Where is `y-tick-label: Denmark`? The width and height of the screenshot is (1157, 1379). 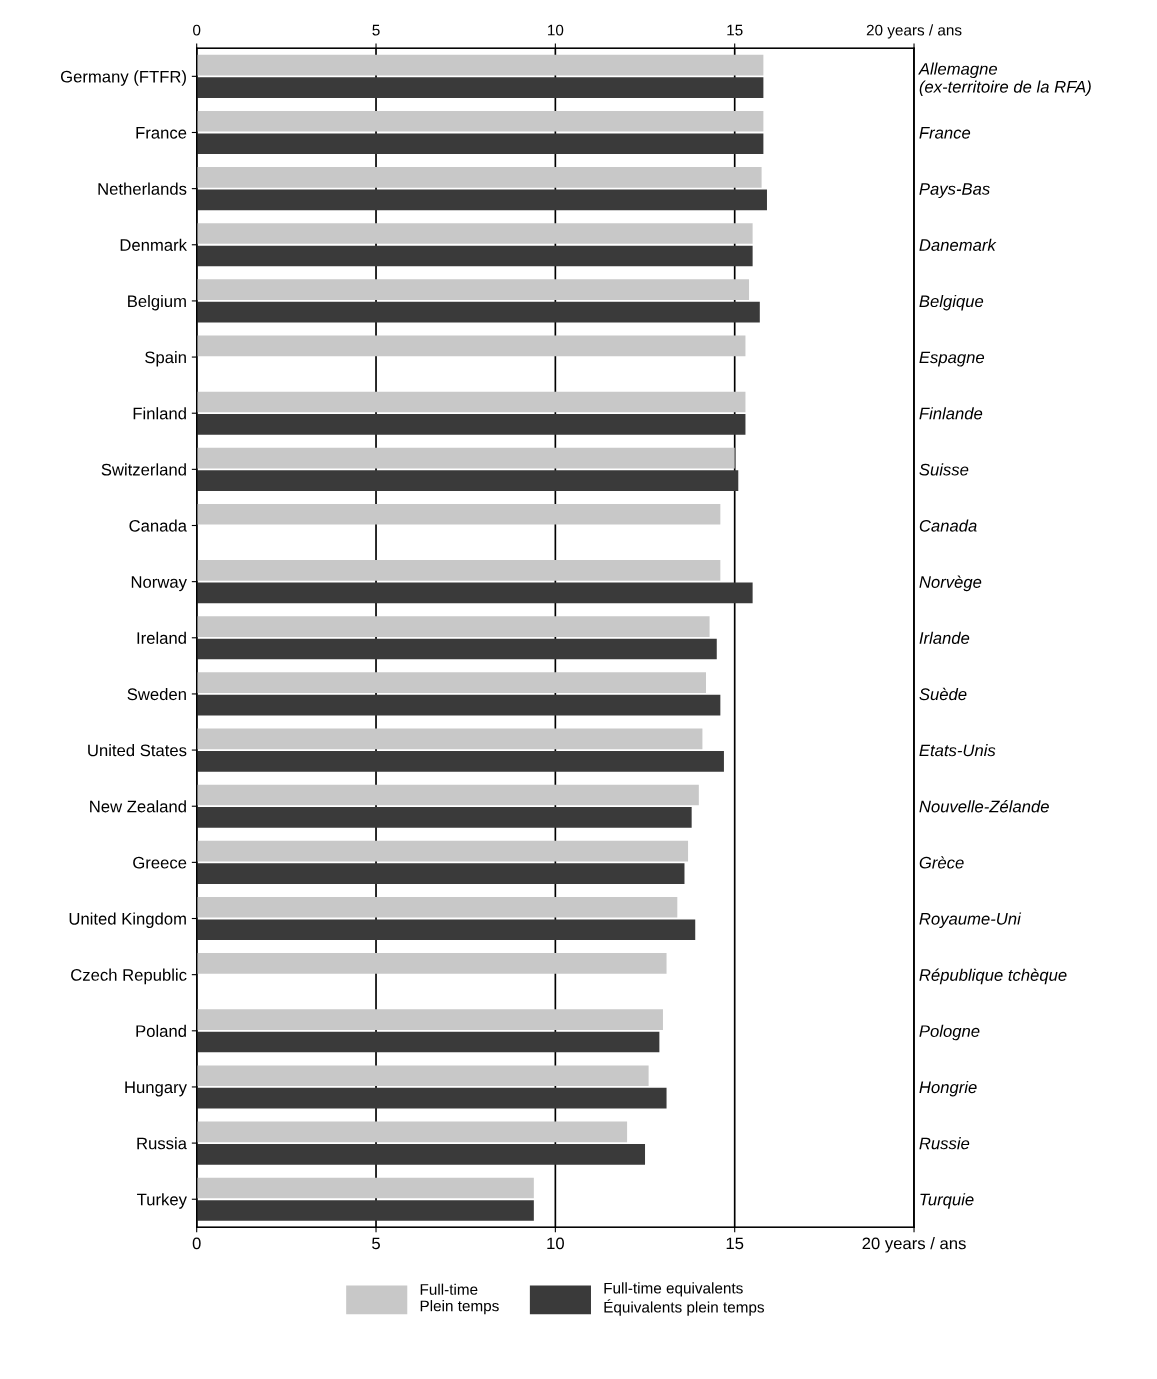
y-tick-label: Denmark is located at coordinates (153, 244).